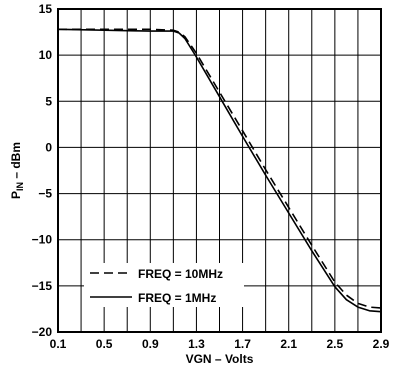 The image size is (393, 376). I want to click on y-tick-label: 10, so click(46, 55).